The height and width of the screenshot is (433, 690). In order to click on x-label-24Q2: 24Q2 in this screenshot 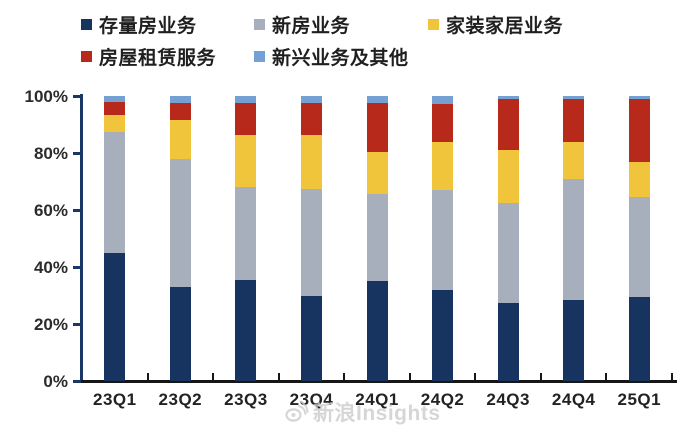, I will do `click(442, 399)`.